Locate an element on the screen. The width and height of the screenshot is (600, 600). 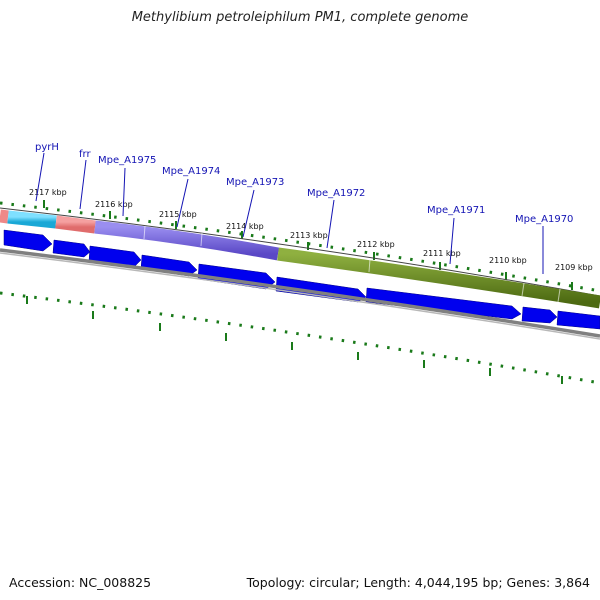
gene-label: pyrH is located at coordinates (47, 147).